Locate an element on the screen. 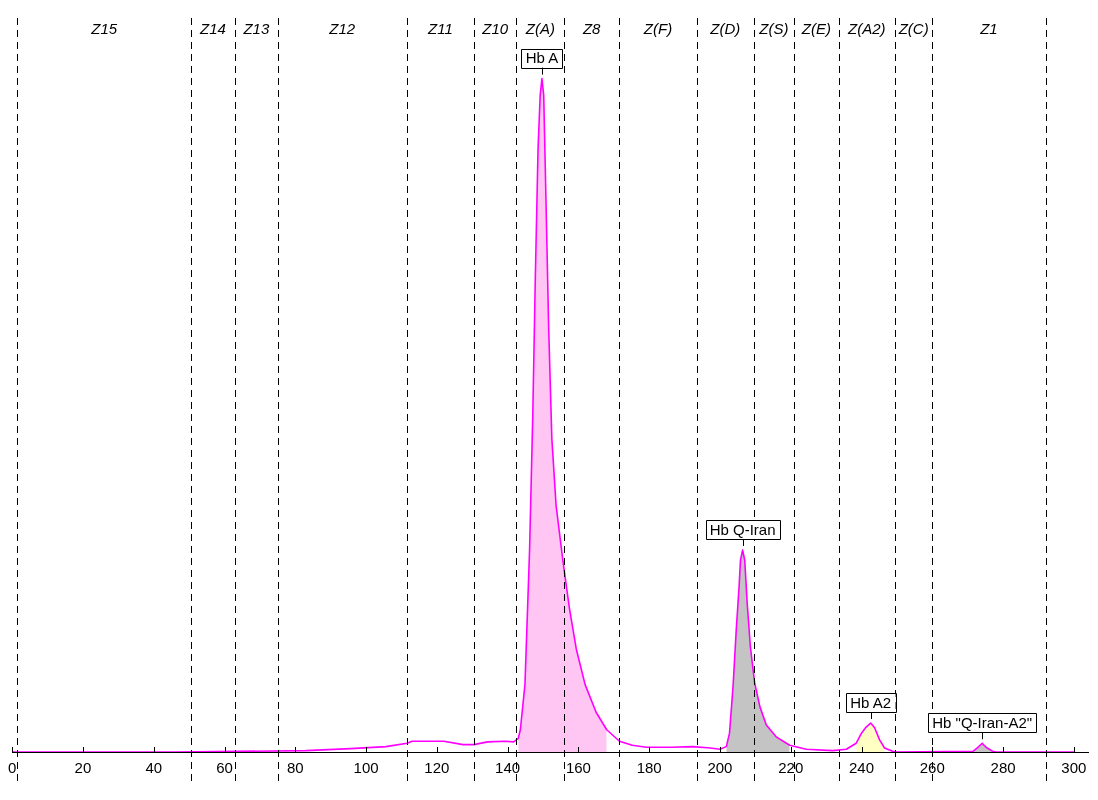  text: Z1 is located at coordinates (988, 29).